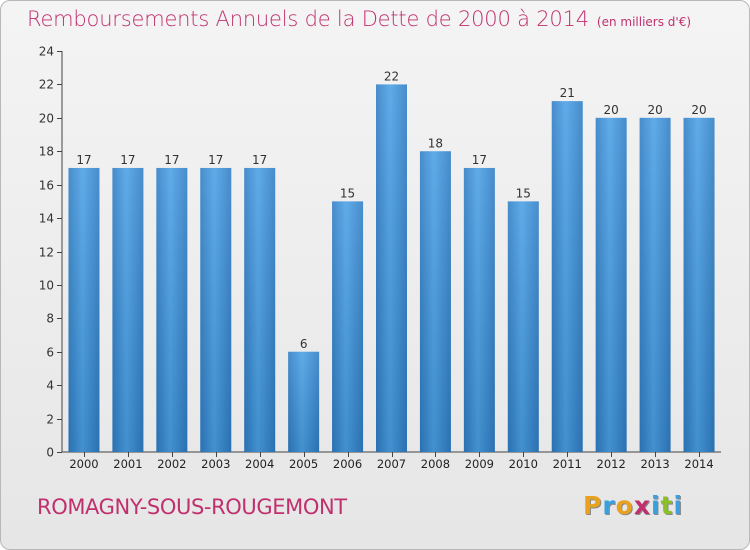 Image resolution: width=750 pixels, height=550 pixels. What do you see at coordinates (50, 420) in the screenshot?
I see `y-tick-label: 2` at bounding box center [50, 420].